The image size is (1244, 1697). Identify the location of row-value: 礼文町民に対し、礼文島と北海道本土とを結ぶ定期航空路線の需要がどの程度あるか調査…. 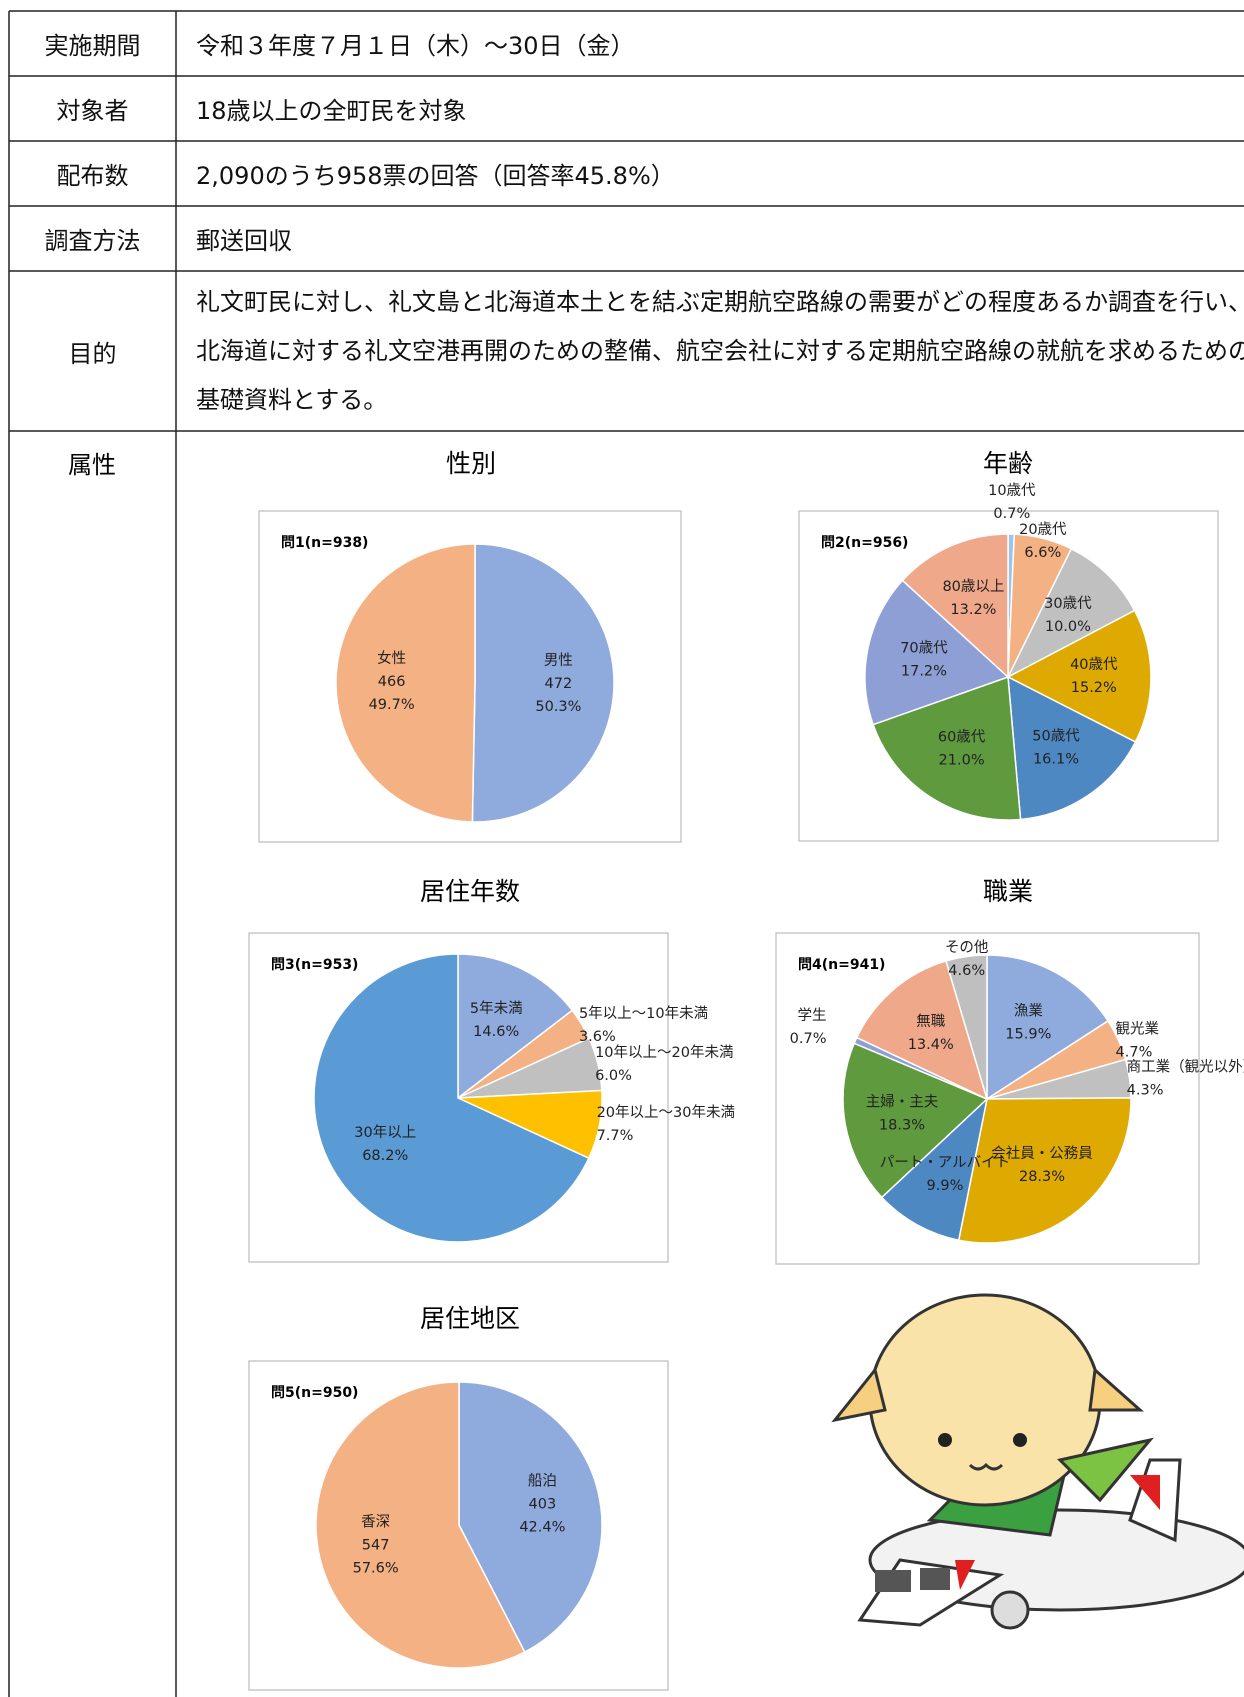
(720, 350).